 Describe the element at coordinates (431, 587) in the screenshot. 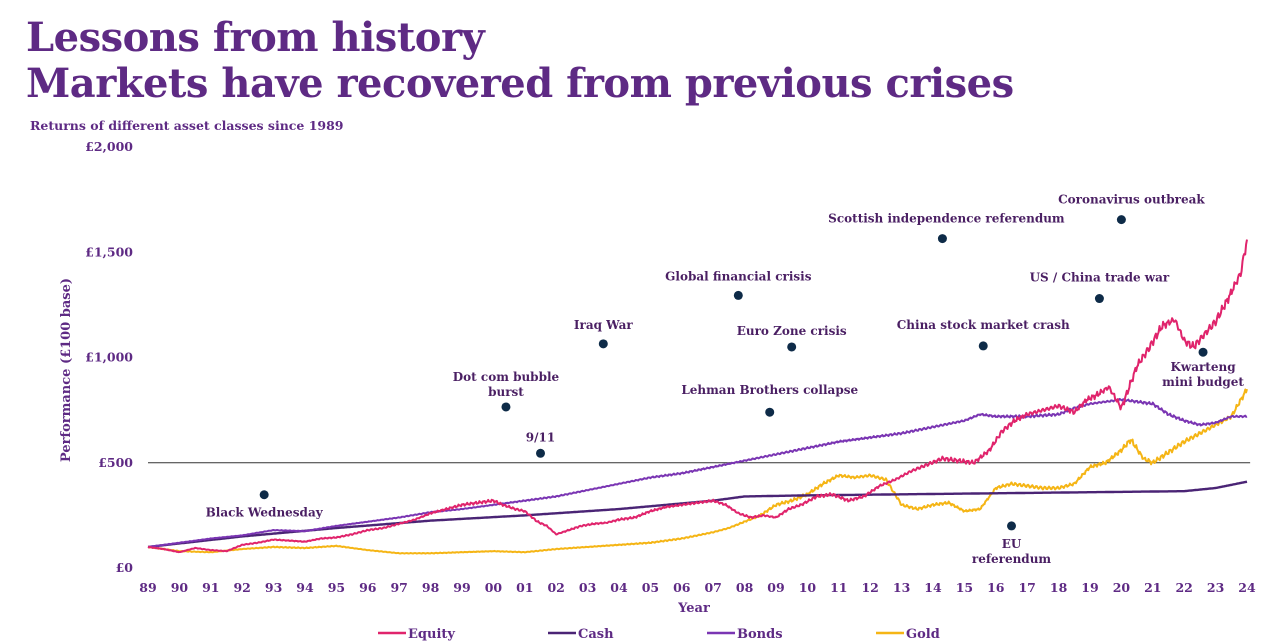

I see `x-tick-label: 98` at that location.